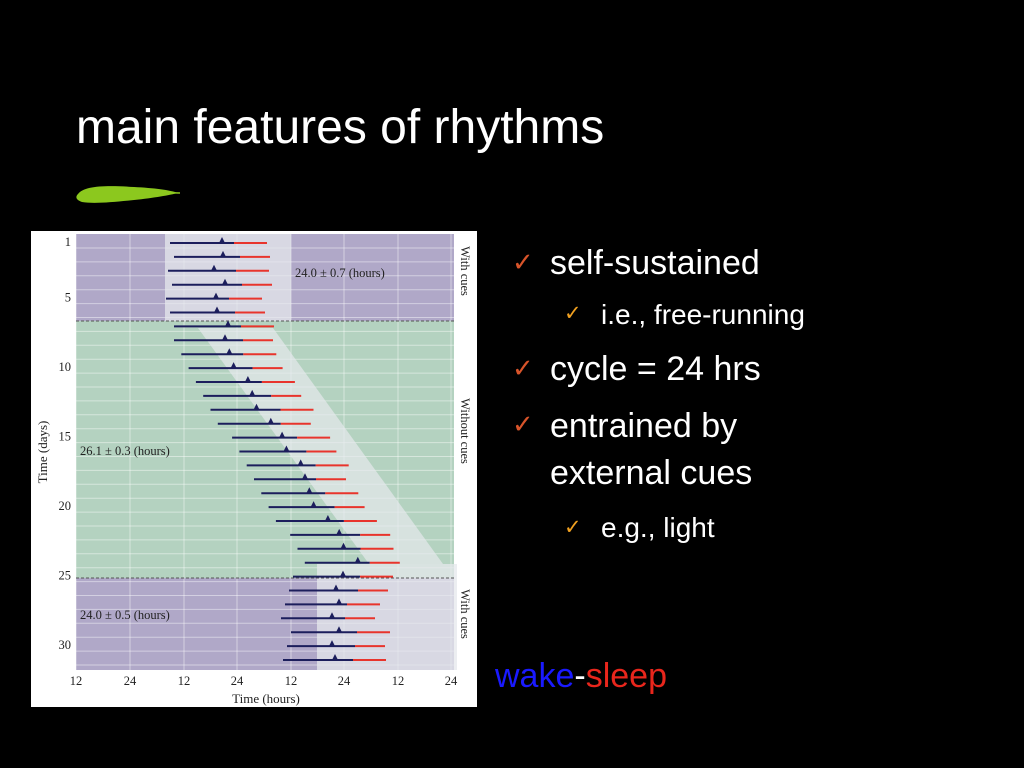  What do you see at coordinates (340, 273) in the screenshot?
I see `annotation-period: 24.0 ± 0.7 (hours)` at bounding box center [340, 273].